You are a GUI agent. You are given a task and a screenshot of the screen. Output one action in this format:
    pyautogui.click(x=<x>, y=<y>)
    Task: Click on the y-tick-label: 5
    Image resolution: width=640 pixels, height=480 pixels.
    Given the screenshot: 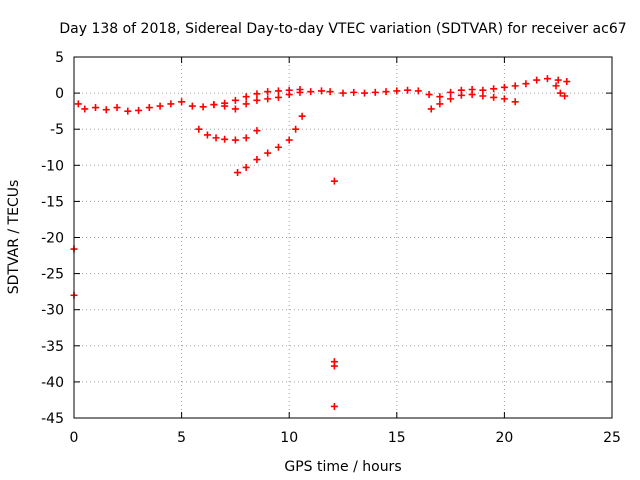 What is the action you would take?
    pyautogui.click(x=59, y=58)
    